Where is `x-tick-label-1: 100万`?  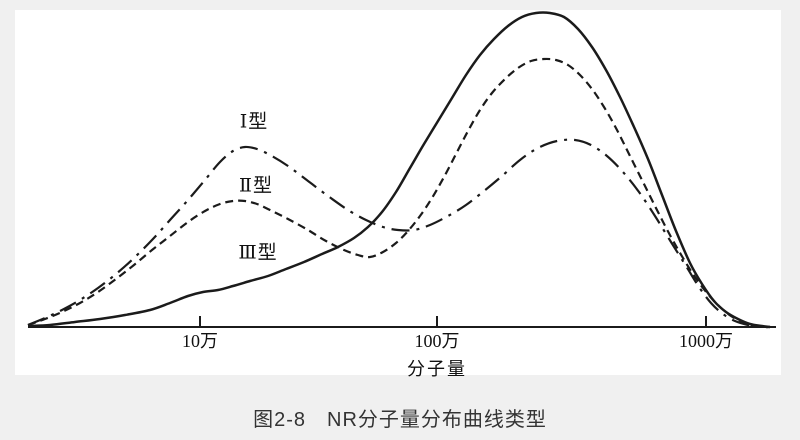 x-tick-label-1: 100万 is located at coordinates (437, 341).